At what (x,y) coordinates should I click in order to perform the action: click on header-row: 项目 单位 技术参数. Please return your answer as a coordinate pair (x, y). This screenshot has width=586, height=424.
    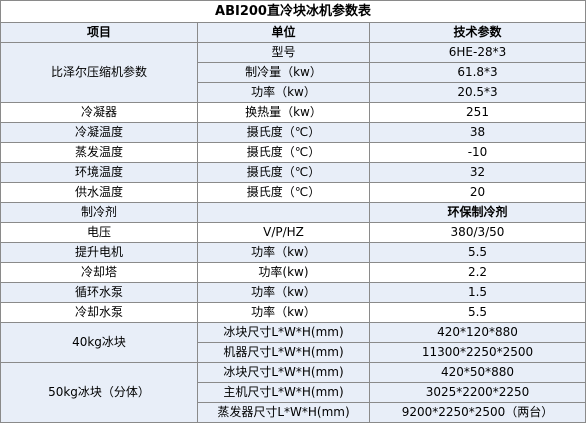
    Looking at the image, I should click on (293, 32).